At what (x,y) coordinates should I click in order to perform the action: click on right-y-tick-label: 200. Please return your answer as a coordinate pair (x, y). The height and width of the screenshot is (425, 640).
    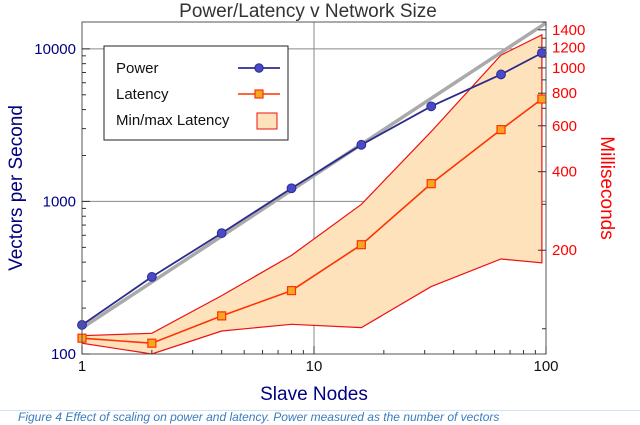
    Looking at the image, I should click on (564, 250).